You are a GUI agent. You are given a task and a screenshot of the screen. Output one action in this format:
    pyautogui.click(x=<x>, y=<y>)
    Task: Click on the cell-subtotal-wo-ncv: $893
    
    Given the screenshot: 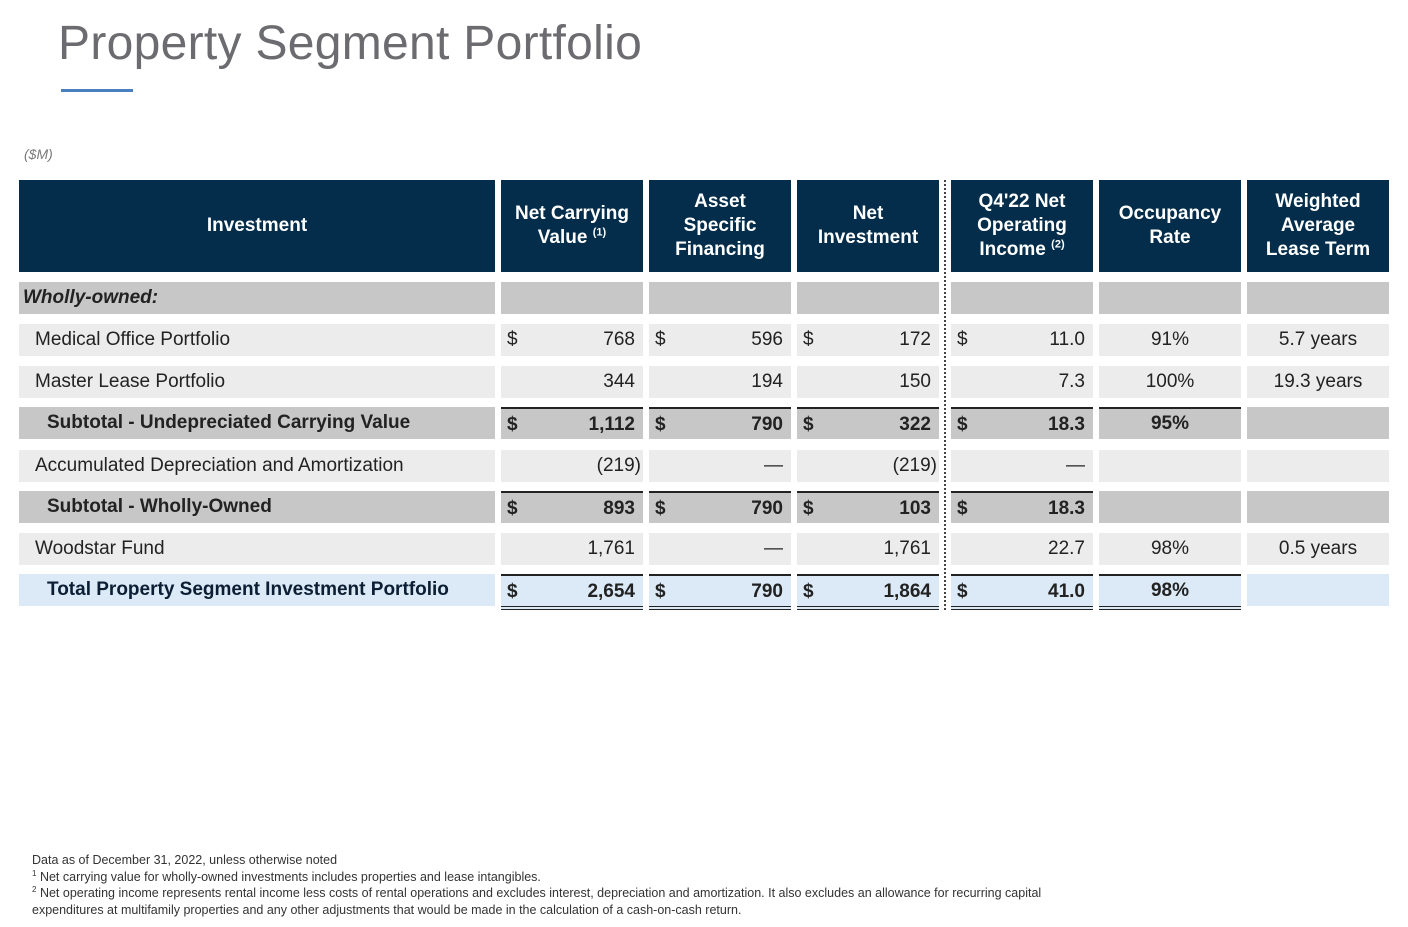 What is the action you would take?
    pyautogui.click(x=572, y=507)
    